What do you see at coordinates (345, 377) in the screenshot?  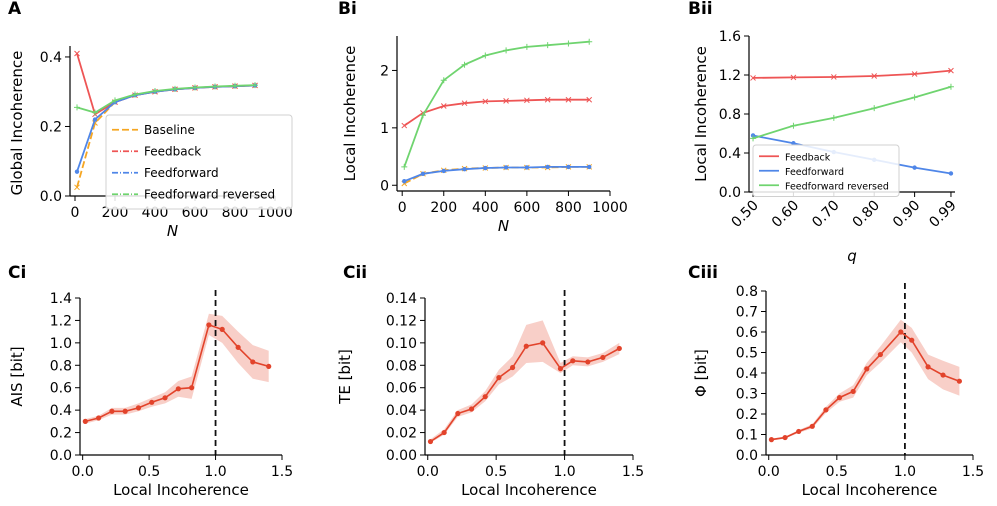 I see `y-axis-label: TE [bit]` at bounding box center [345, 377].